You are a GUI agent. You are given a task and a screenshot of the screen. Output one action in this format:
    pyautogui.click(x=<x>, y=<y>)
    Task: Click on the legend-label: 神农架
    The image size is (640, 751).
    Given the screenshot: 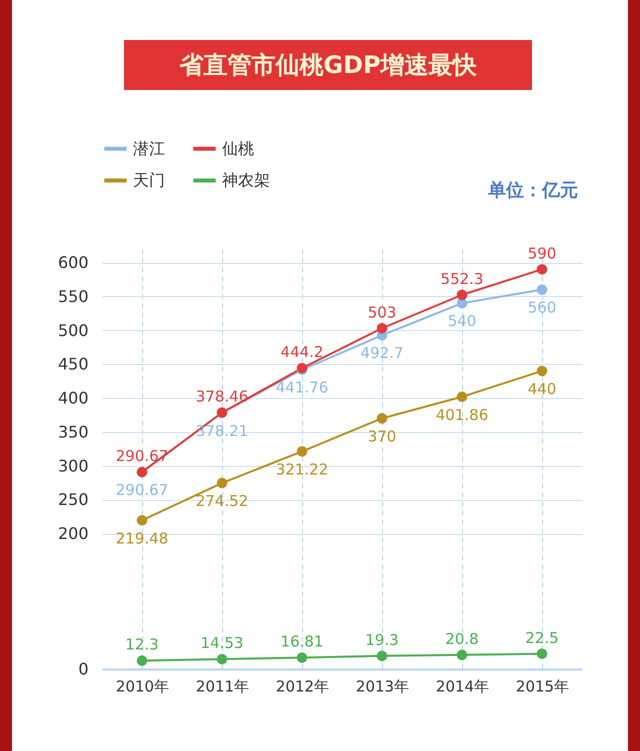 What is the action you would take?
    pyautogui.click(x=246, y=180)
    